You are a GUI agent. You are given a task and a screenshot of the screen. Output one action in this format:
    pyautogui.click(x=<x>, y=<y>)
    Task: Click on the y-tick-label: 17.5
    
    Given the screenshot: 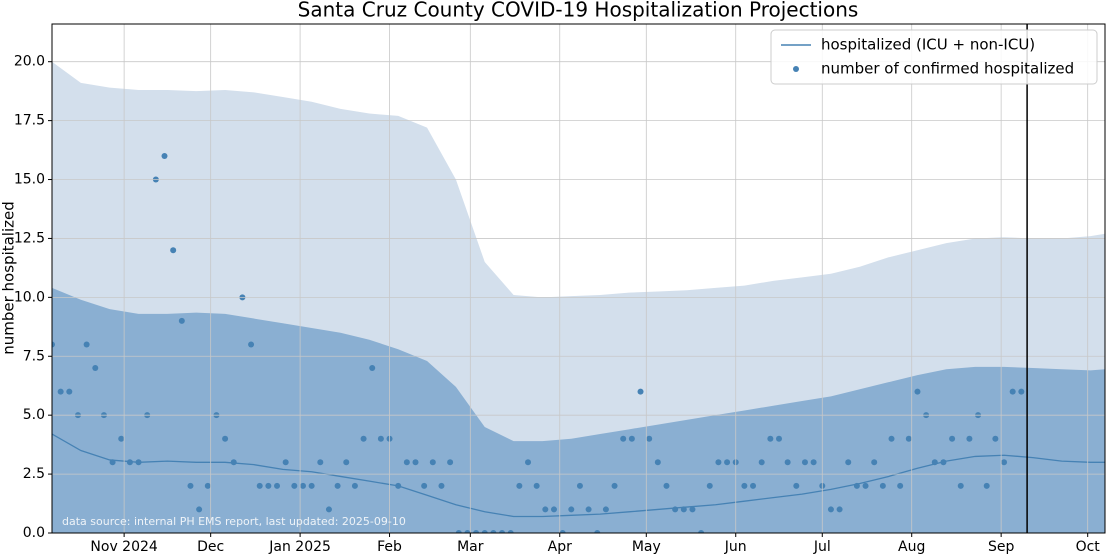 What is the action you would take?
    pyautogui.click(x=29, y=121)
    